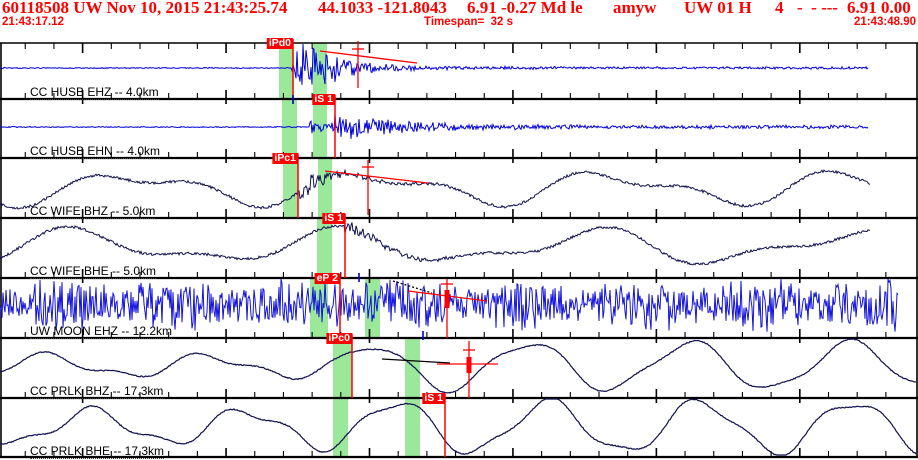 This screenshot has height=460, width=918. I want to click on timespan-label: Timespan= 32 s, so click(468, 22).